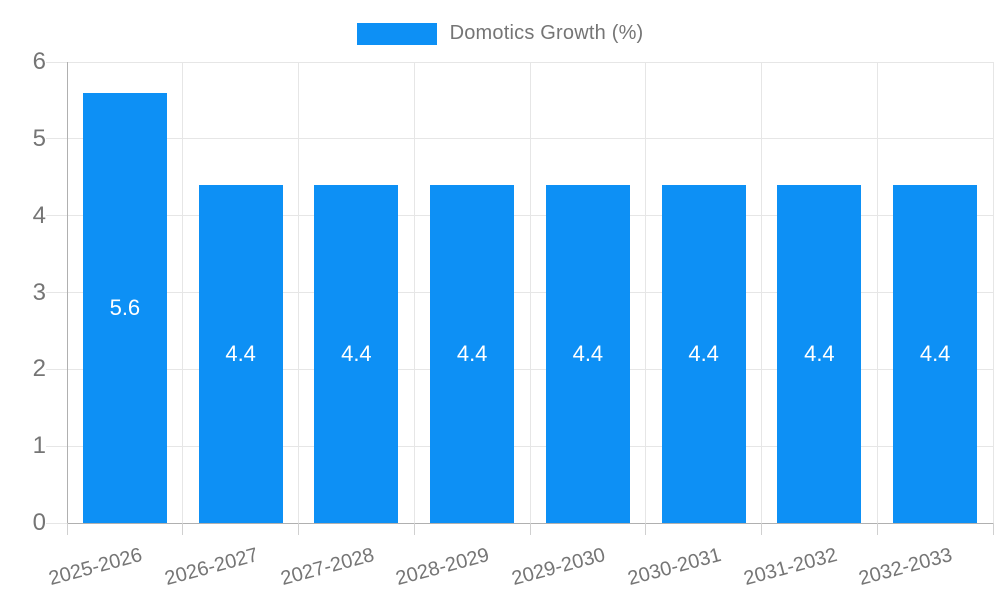  What do you see at coordinates (327, 566) in the screenshot?
I see `x-axis-tick-label: 2027-2028` at bounding box center [327, 566].